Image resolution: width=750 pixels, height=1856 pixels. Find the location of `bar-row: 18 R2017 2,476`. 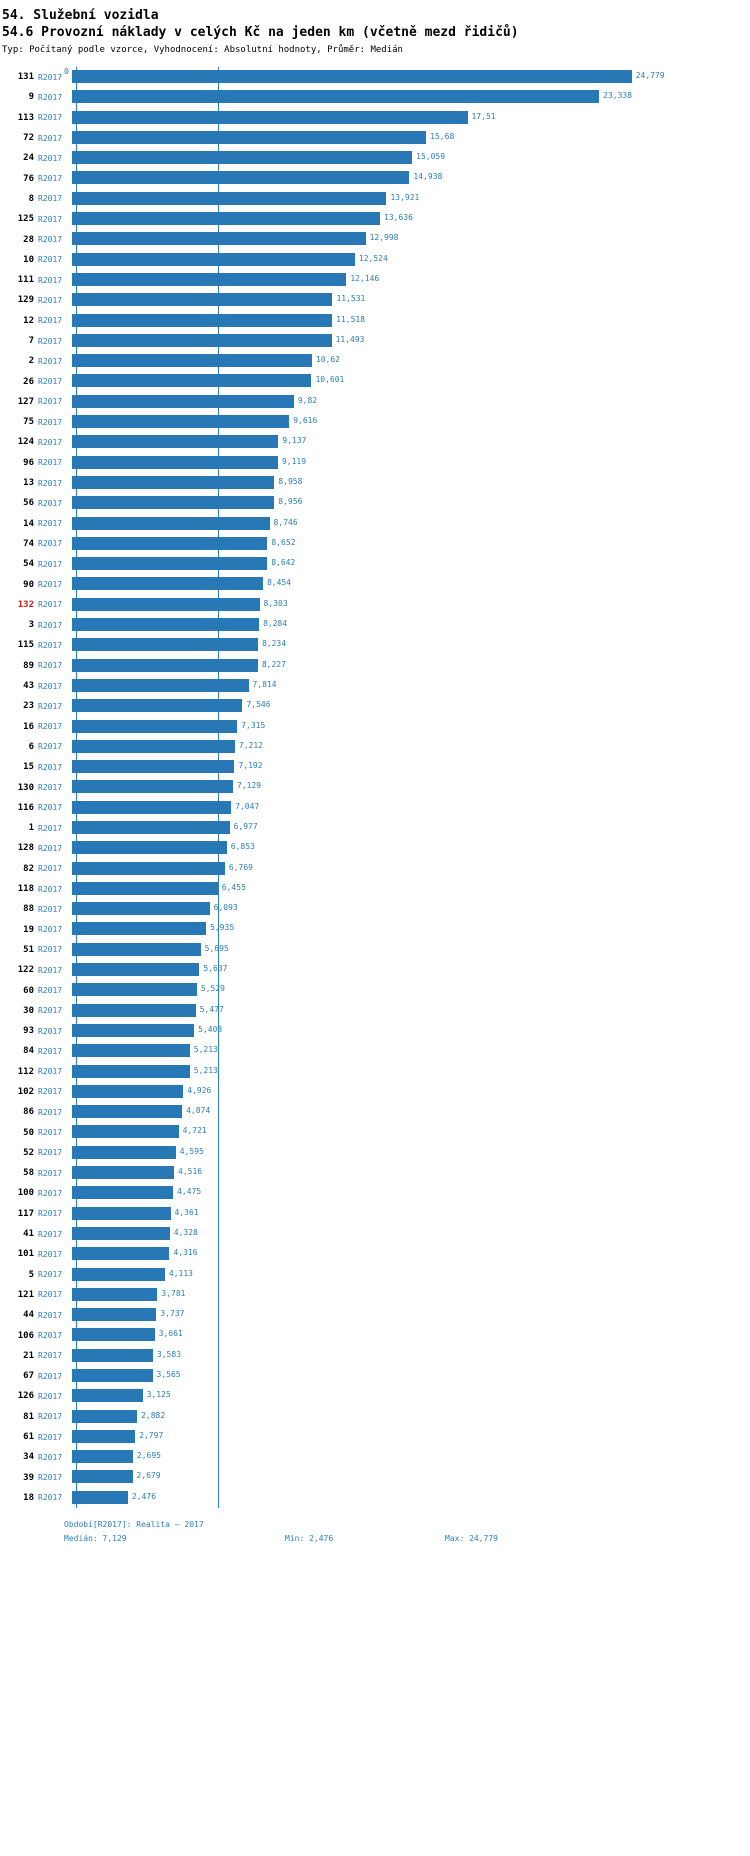

bar-row: 18 R2017 2,476 is located at coordinates (375, 1498).